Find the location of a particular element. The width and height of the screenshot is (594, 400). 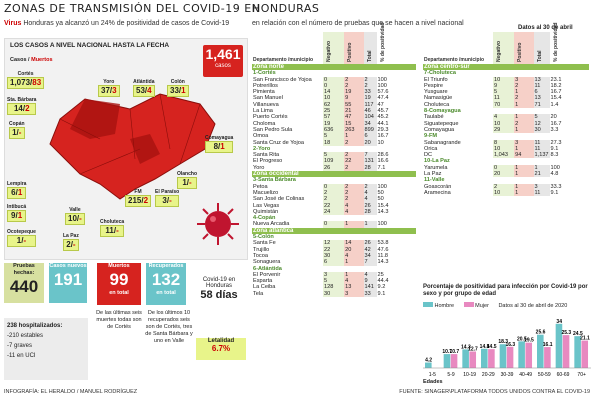

table-row: Choluteca 70 1 71 1.4 is located at coordinates (506, 105).